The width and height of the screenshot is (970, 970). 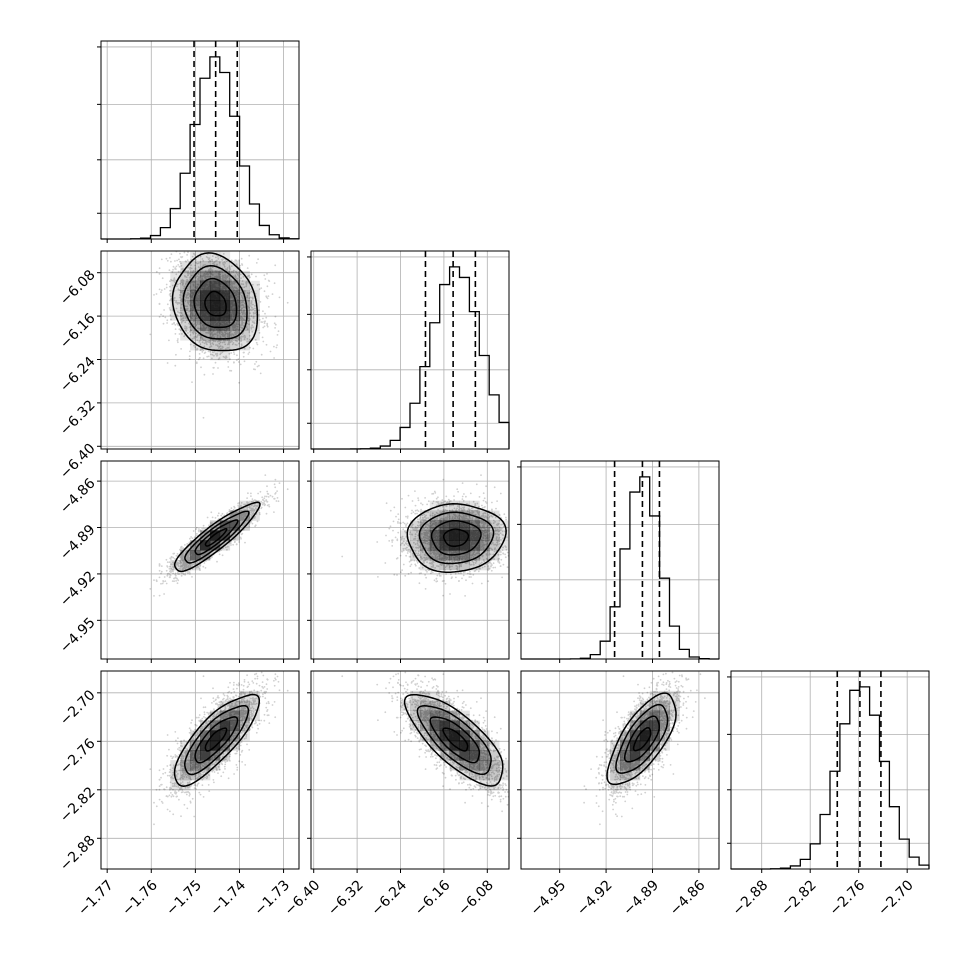 What do you see at coordinates (799, 898) in the screenshot?
I see `x-tick-label-3-1: −2.82` at bounding box center [799, 898].